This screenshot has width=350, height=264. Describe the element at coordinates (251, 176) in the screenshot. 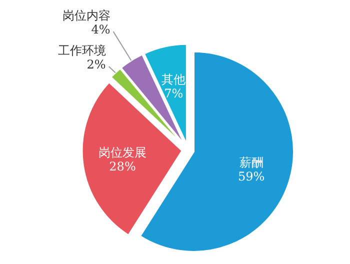

I see `data-label: 59%` at that location.